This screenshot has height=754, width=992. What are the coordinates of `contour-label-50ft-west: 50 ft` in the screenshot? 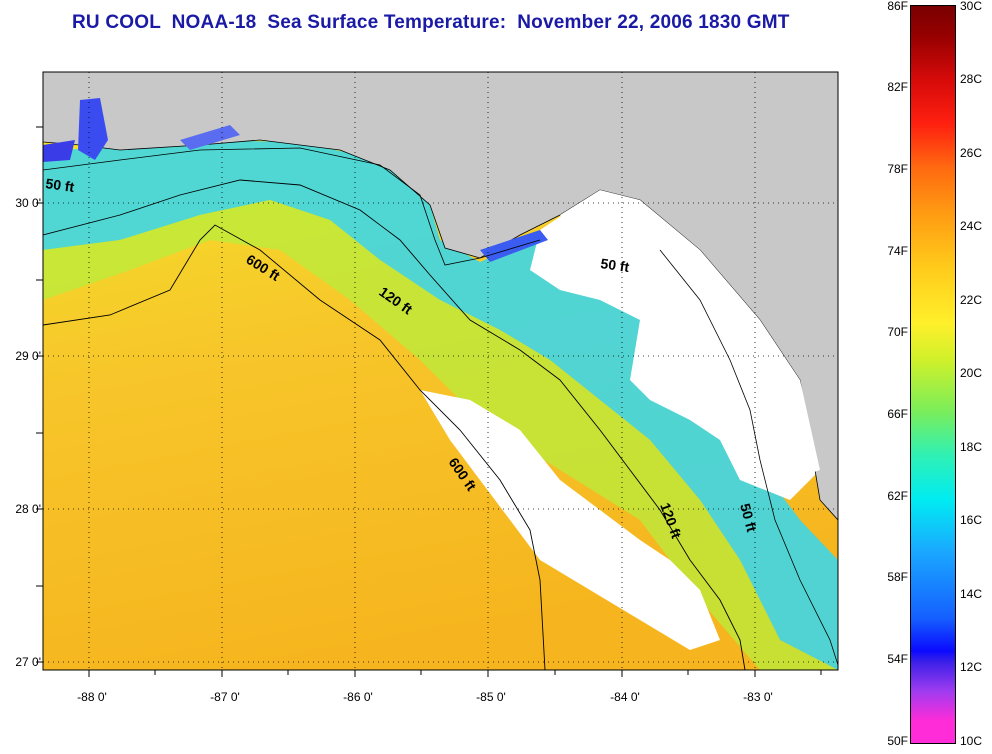 It's located at (60, 185).